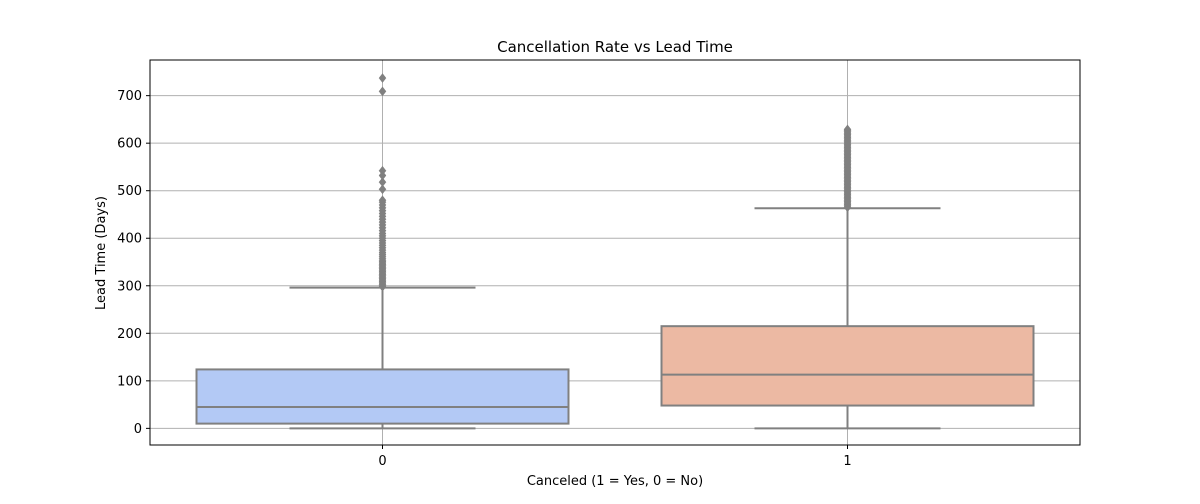 This screenshot has width=1200, height=504. Describe the element at coordinates (129, 286) in the screenshot. I see `y-tick-label: 300` at that location.